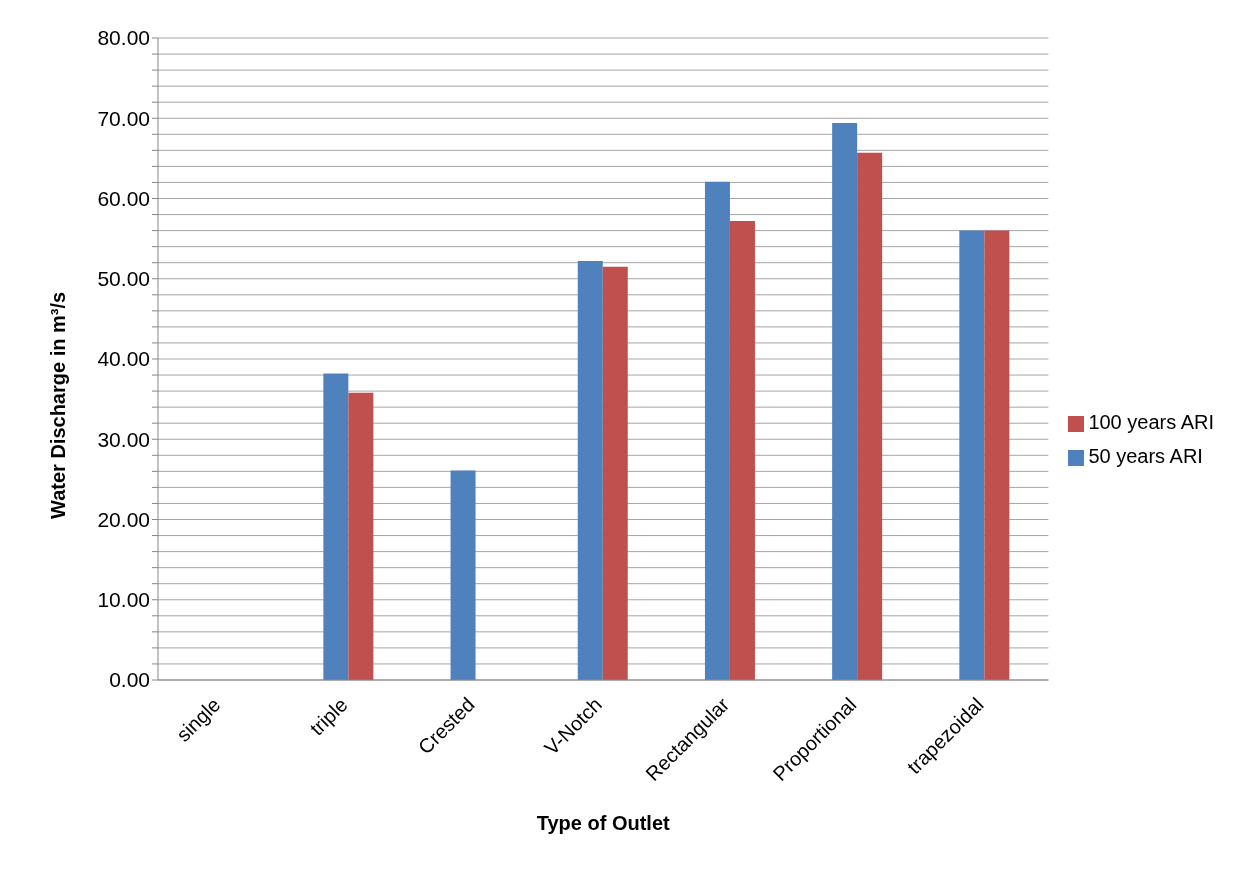 This screenshot has width=1255, height=881. I want to click on y-tick-label: 50.00, so click(123, 279).